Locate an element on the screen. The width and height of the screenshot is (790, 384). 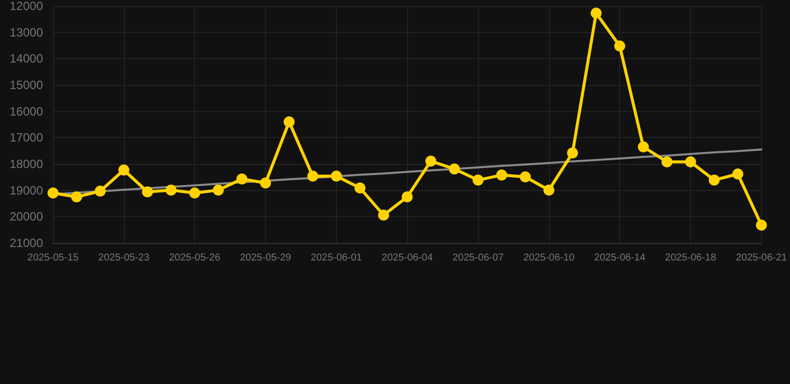
x-tick-label: 2025-05-15 is located at coordinates (53, 258).